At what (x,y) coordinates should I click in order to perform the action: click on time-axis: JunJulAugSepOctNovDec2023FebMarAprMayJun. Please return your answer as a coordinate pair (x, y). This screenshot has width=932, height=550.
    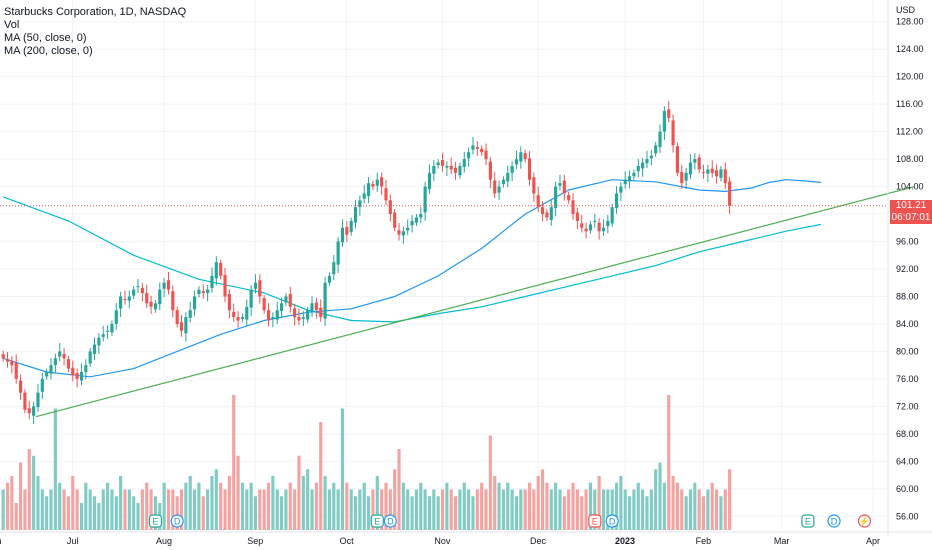
    Looking at the image, I should click on (466, 538).